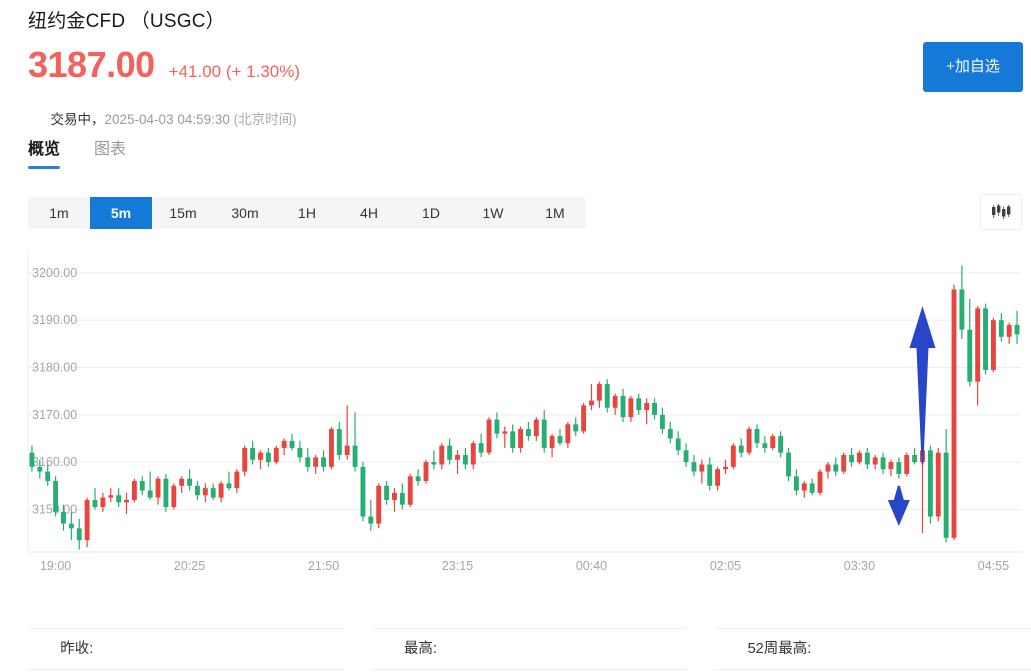 The height and width of the screenshot is (672, 1031). What do you see at coordinates (307, 213) in the screenshot?
I see `timeframe-1h: 1H` at bounding box center [307, 213].